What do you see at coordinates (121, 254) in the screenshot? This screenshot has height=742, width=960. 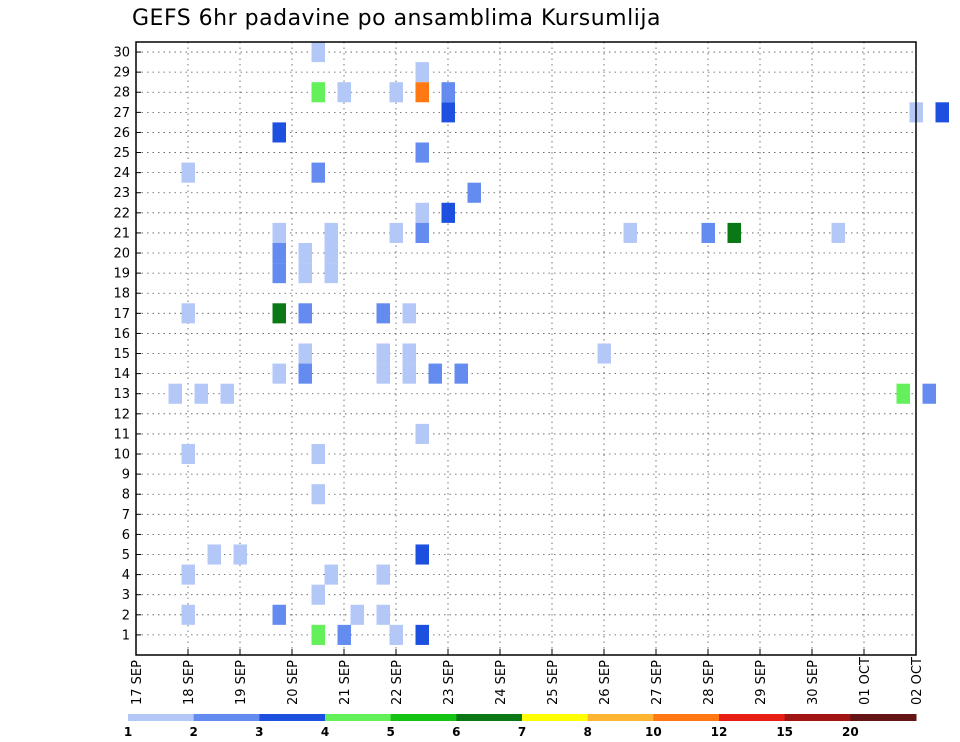 I see `y-tick-label: 20` at bounding box center [121, 254].